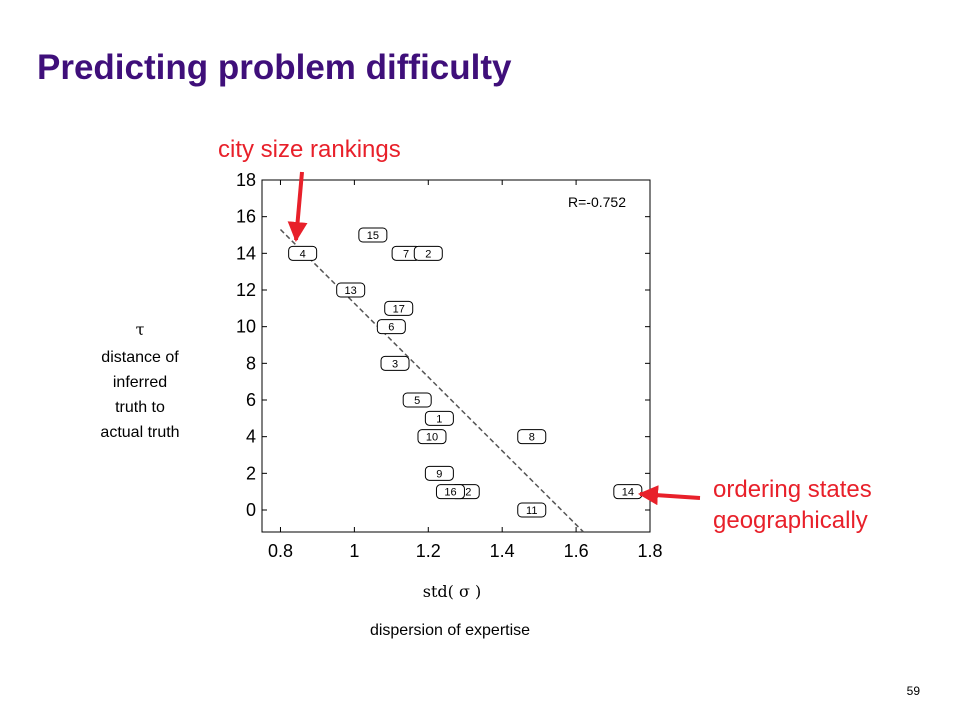 This screenshot has height=720, width=960. I want to click on data-point-label: 4, so click(303, 254).